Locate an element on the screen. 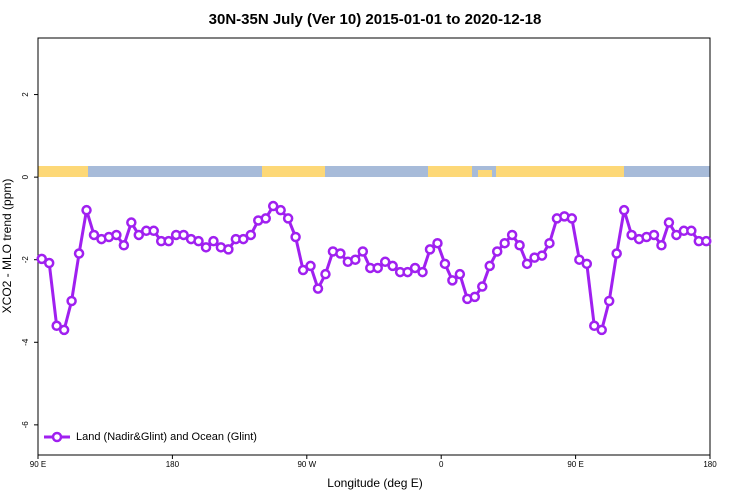  y-tick-label: 2 is located at coordinates (25, 94).